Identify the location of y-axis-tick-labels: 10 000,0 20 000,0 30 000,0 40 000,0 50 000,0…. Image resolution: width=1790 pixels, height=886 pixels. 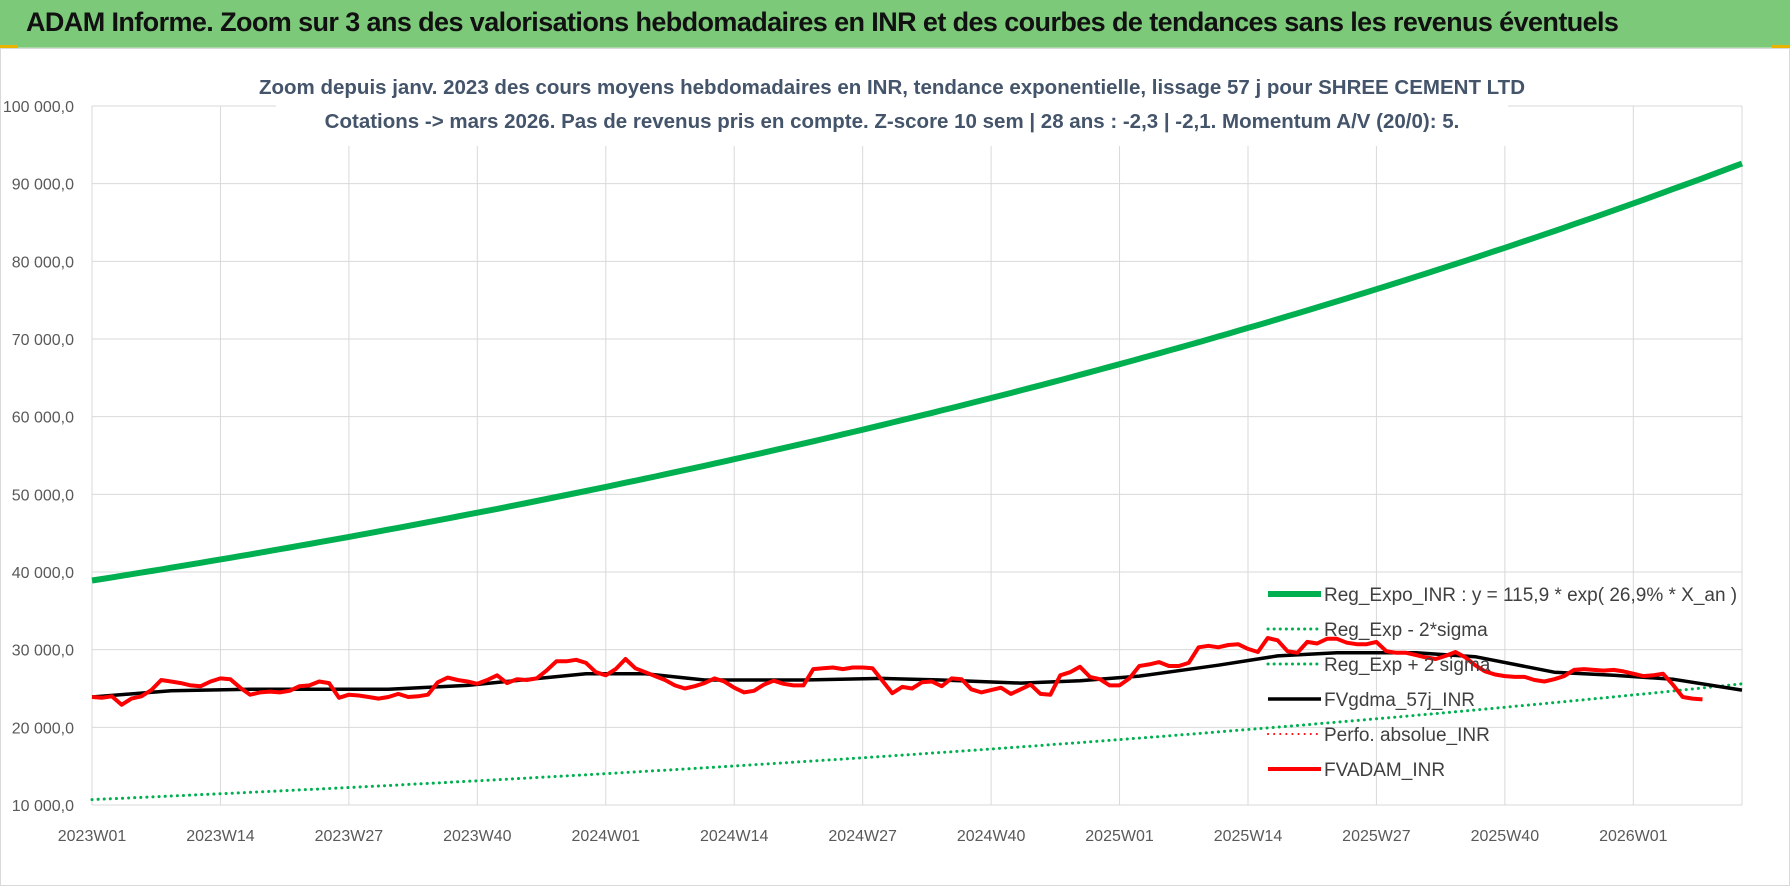
(38, 457).